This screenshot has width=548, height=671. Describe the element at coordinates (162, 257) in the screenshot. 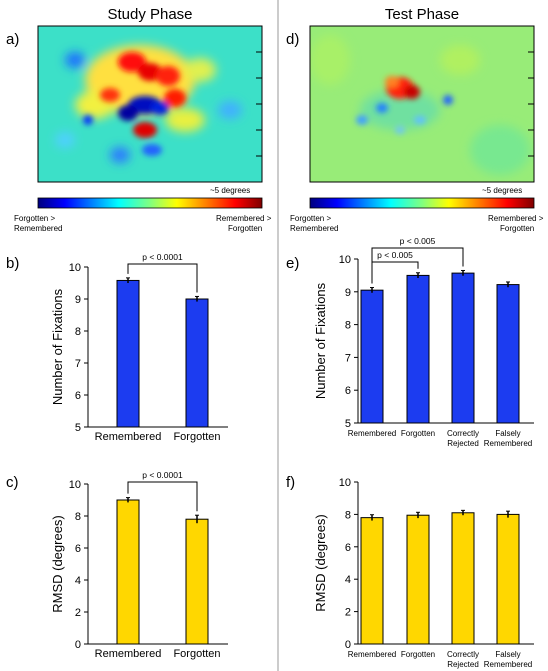

I see `significance-label-b: p < 0.0001` at that location.